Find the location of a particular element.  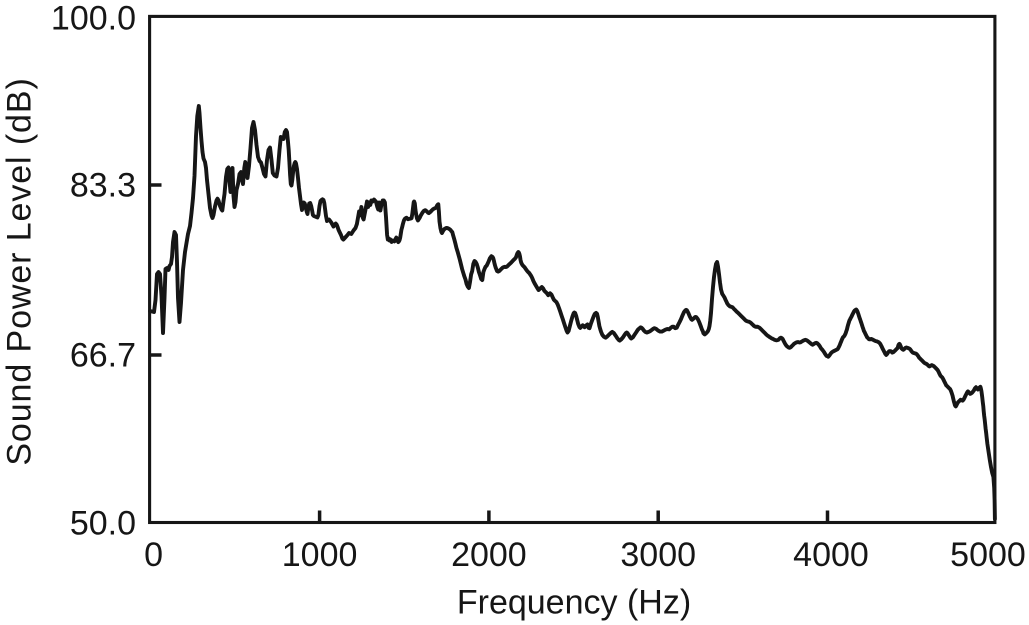

svg-text: 100.0 is located at coordinates (93, 18).